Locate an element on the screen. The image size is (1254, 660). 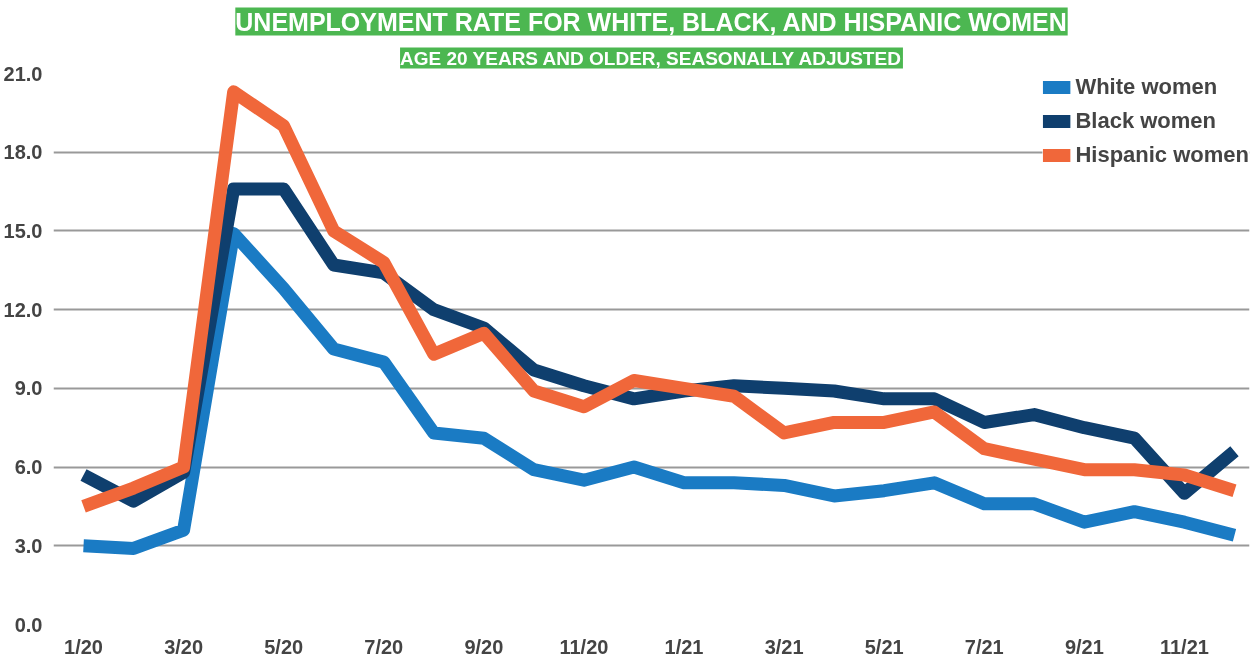
legend-label: White women is located at coordinates (1146, 87).